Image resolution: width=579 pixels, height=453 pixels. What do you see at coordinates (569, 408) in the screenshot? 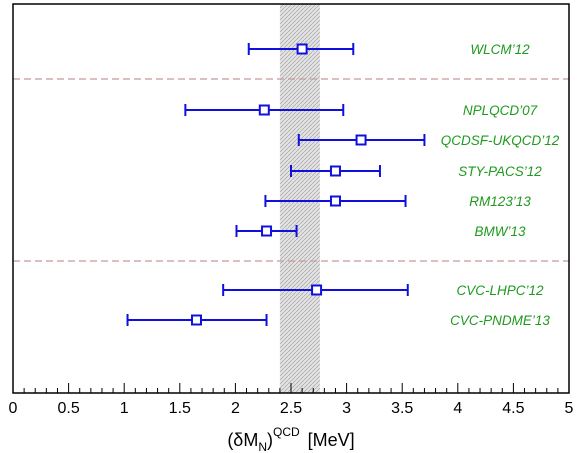
I see `x-tick-label: 5` at bounding box center [569, 408].